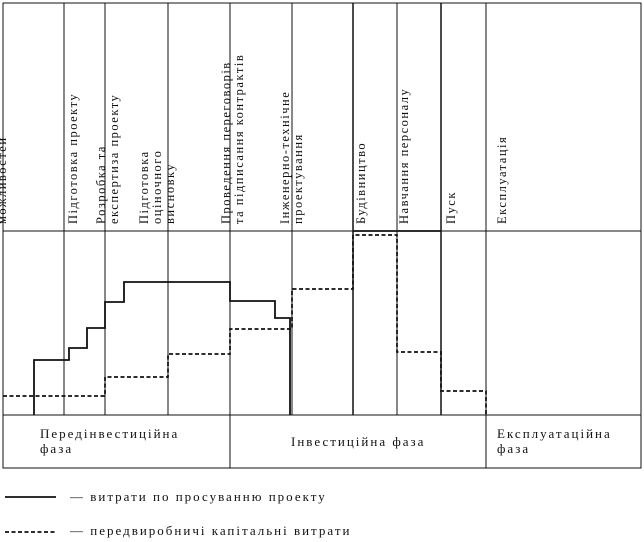 Image resolution: width=644 pixels, height=542 pixels. Describe the element at coordinates (198, 496) in the screenshot. I see `legend-solid-label: — витрати по просуванню проекту` at that location.